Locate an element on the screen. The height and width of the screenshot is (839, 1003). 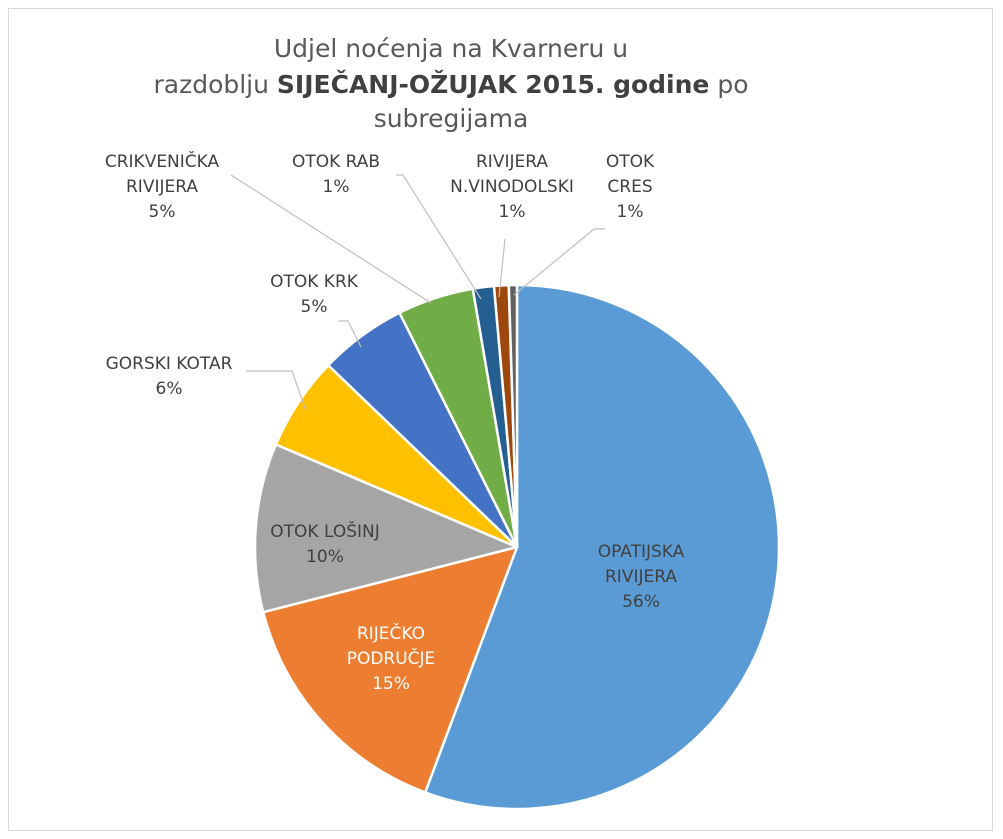
data-label-opatijska-rivijera: OPATIJSKA RIVIJERA 56% is located at coordinates (641, 577).